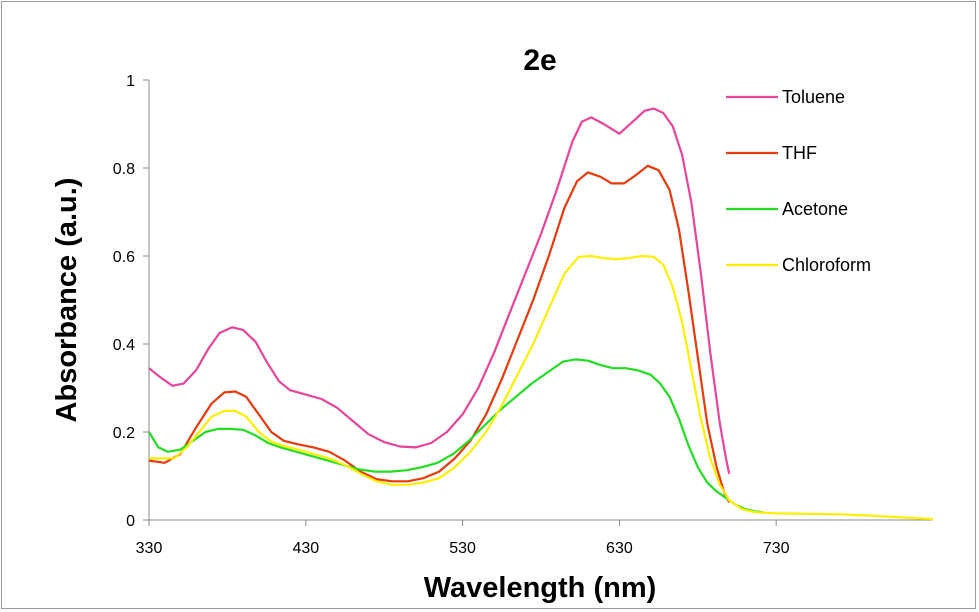 Image resolution: width=979 pixels, height=612 pixels. Describe the element at coordinates (130, 521) in the screenshot. I see `y-tick-label: 0` at that location.